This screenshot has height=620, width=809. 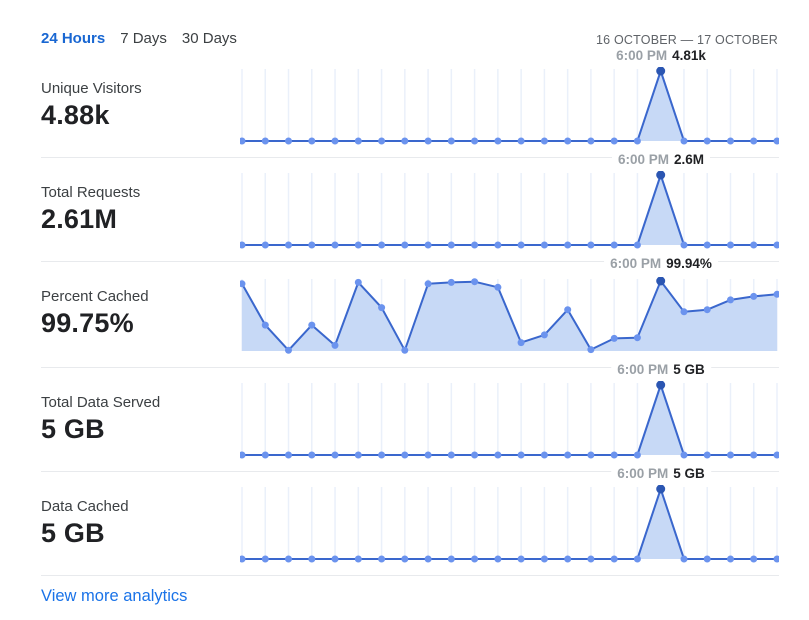 What do you see at coordinates (509, 524) in the screenshot?
I see `sparkline-chart-data-cached` at bounding box center [509, 524].